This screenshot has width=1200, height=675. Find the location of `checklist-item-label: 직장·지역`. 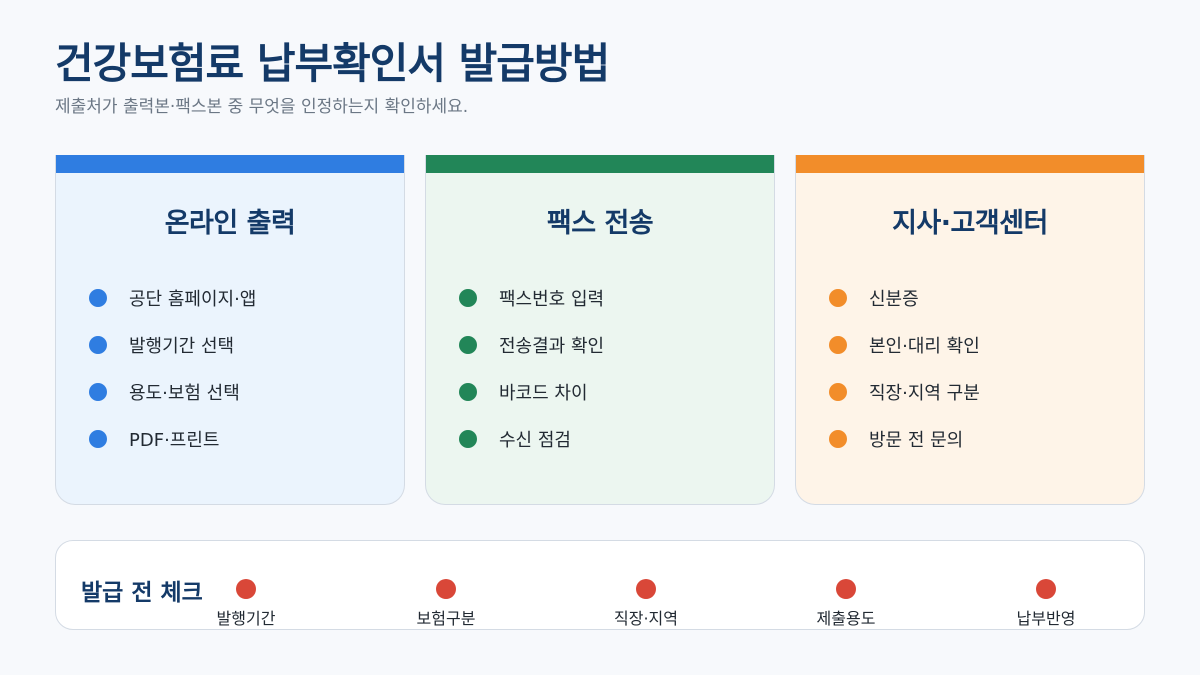

checklist-item-label: 직장·지역 is located at coordinates (646, 618).